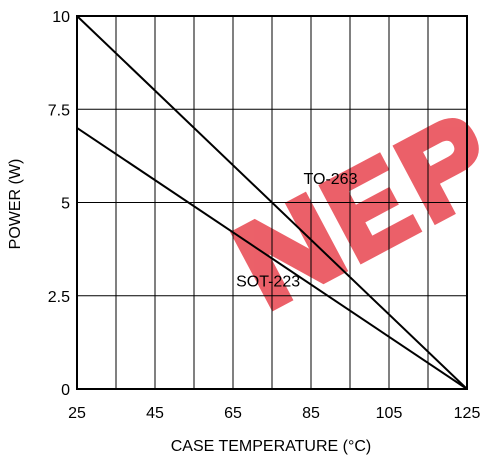  I want to click on x-tick-label: 125, so click(467, 413).